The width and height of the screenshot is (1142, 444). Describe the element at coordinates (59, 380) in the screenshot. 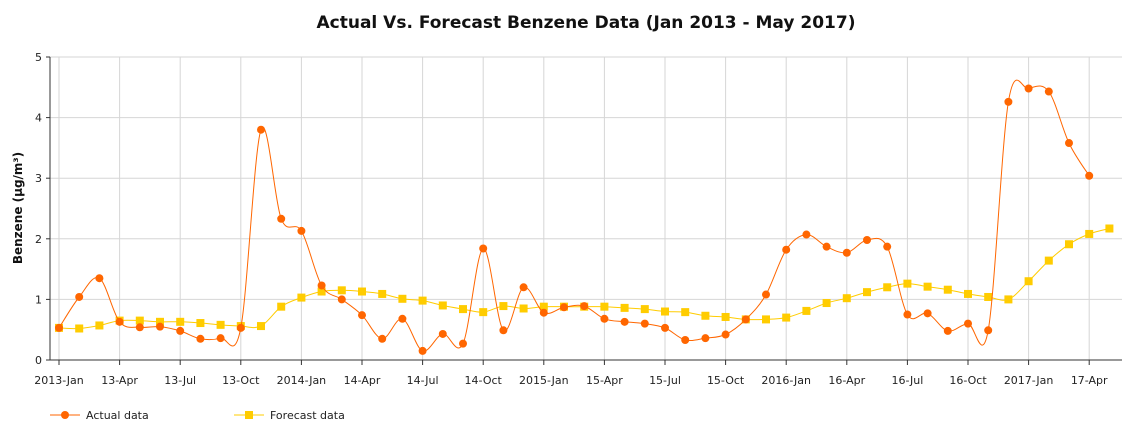

I see `x-tick-label: 2013-Jan` at that location.